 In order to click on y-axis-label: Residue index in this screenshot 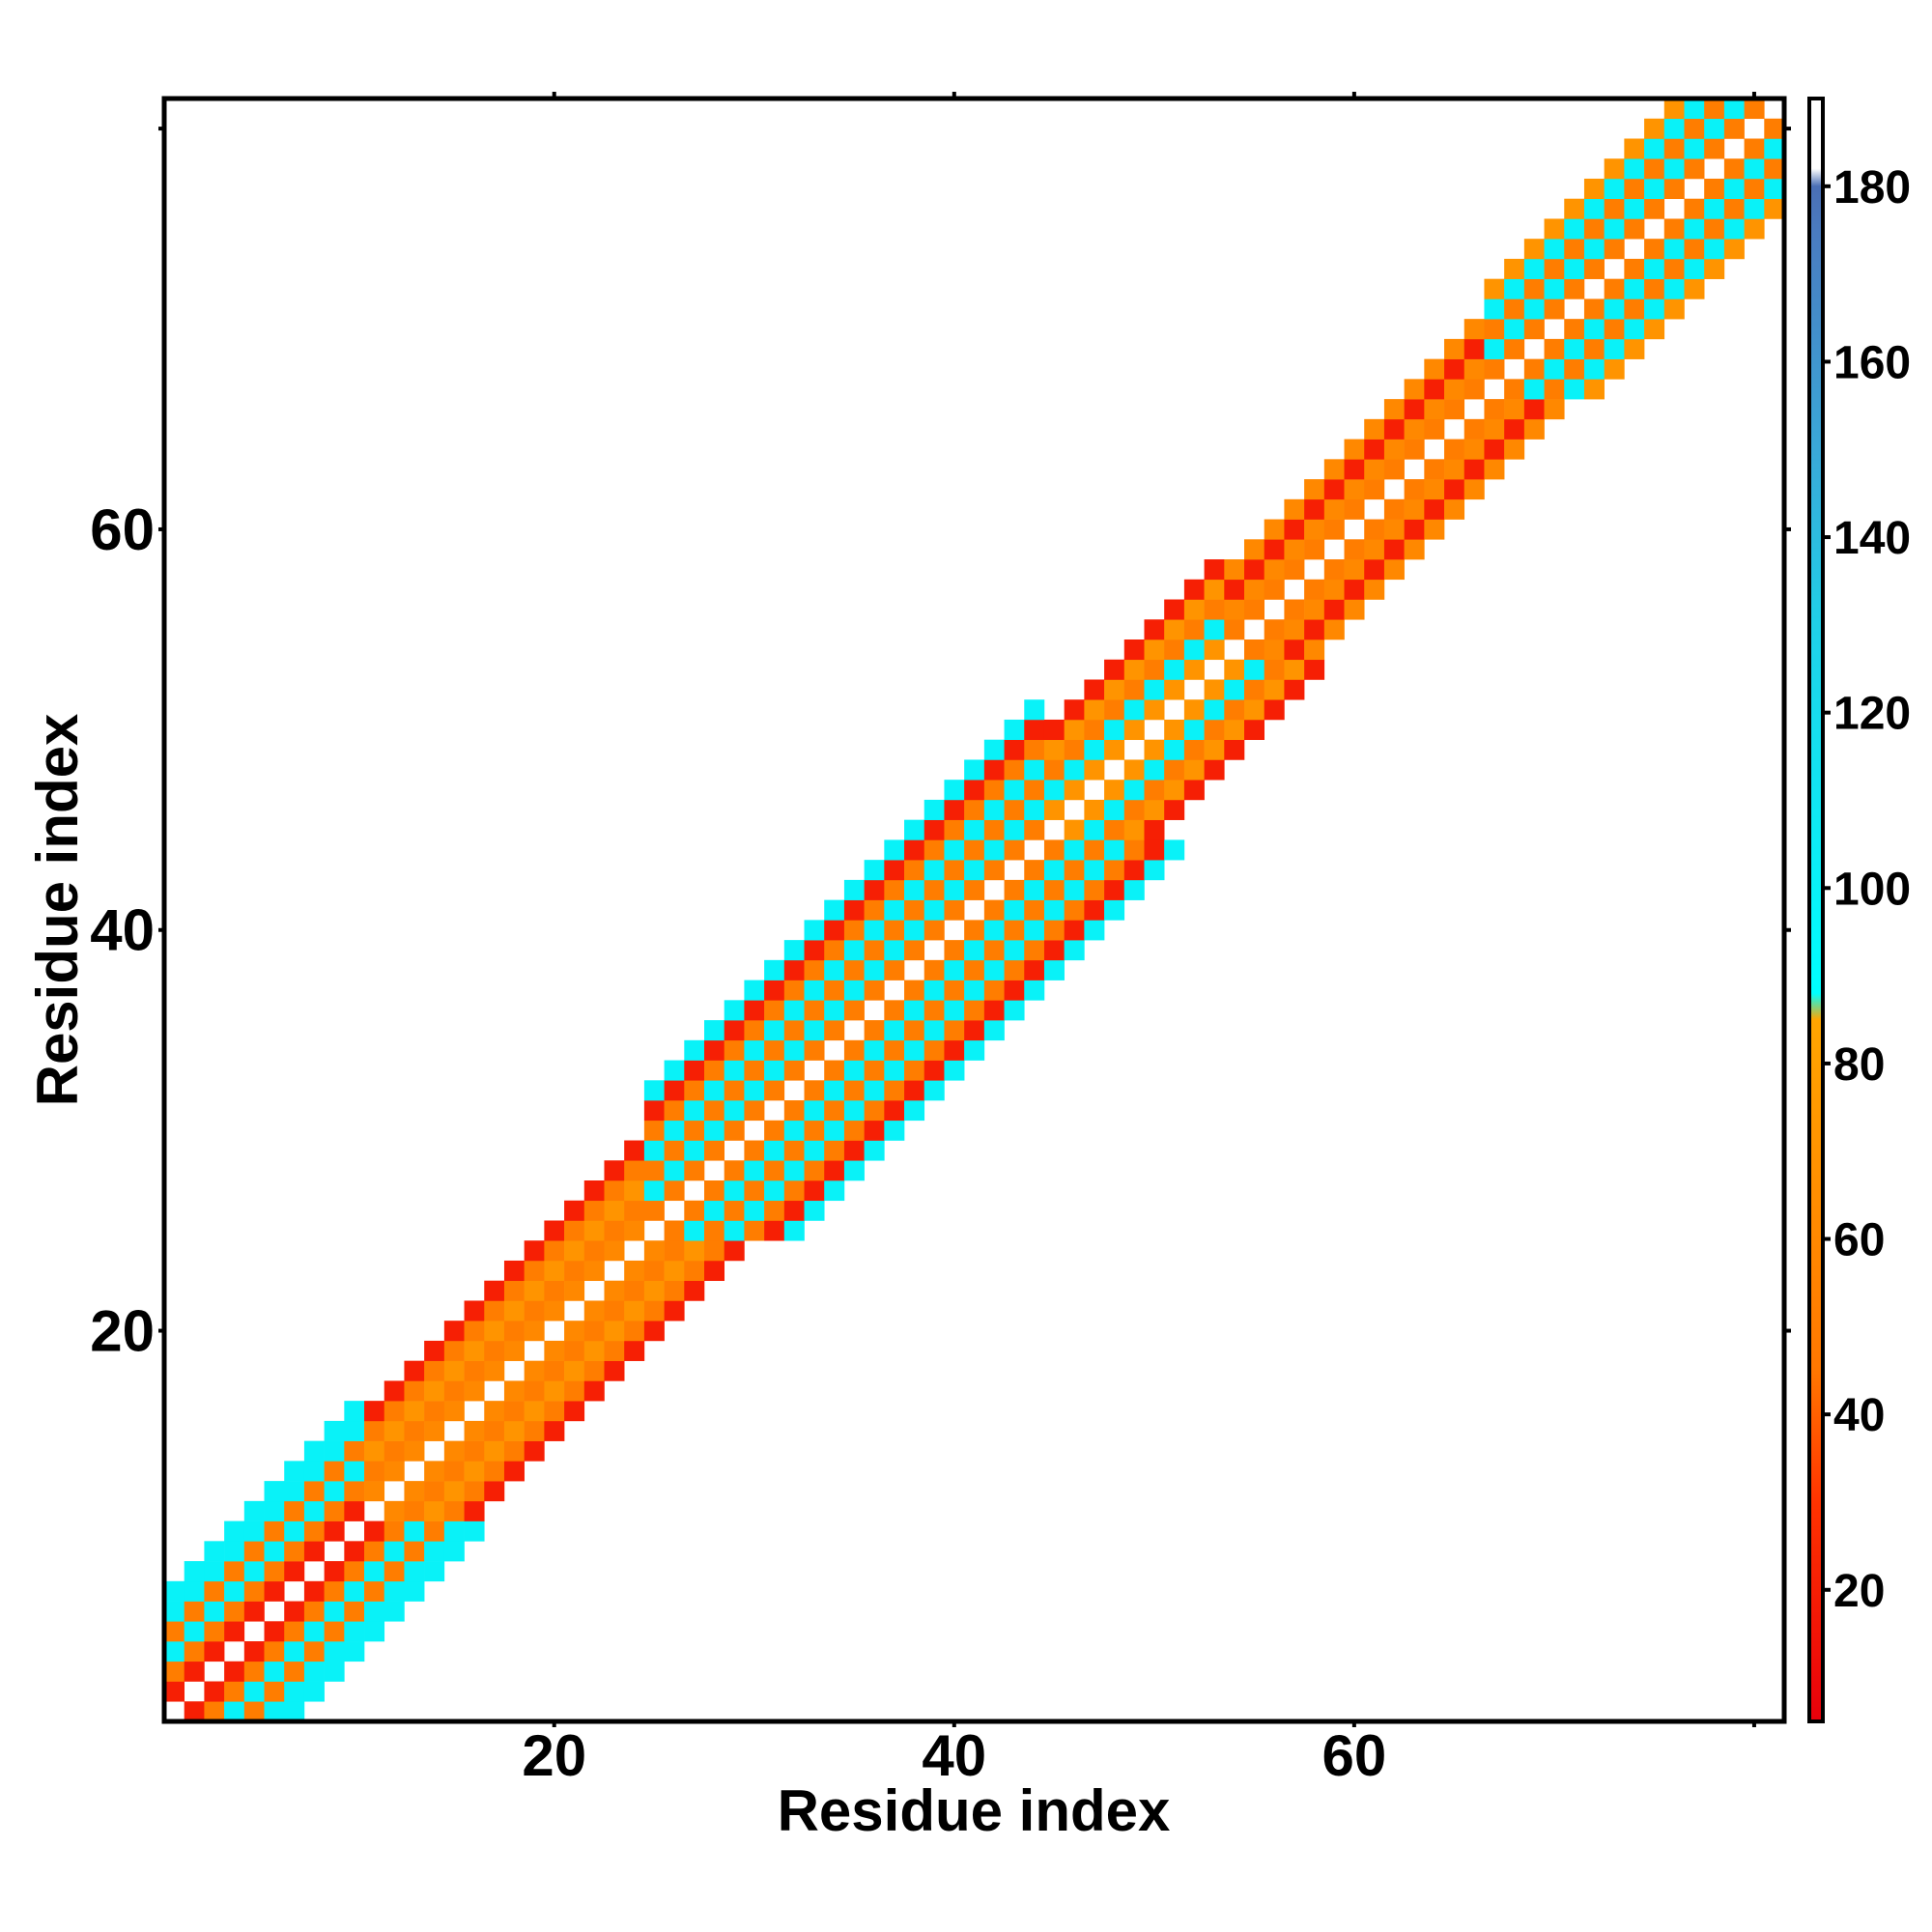, I will do `click(57, 910)`.